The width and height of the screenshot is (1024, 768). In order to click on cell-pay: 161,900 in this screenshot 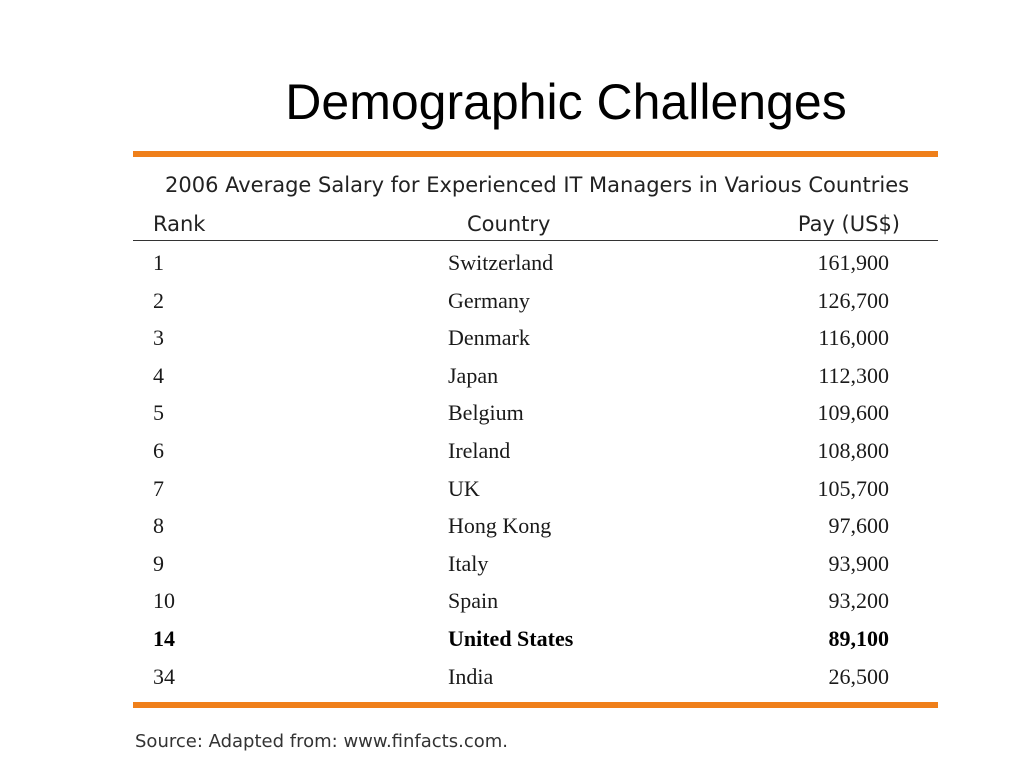, I will do `click(853, 262)`.